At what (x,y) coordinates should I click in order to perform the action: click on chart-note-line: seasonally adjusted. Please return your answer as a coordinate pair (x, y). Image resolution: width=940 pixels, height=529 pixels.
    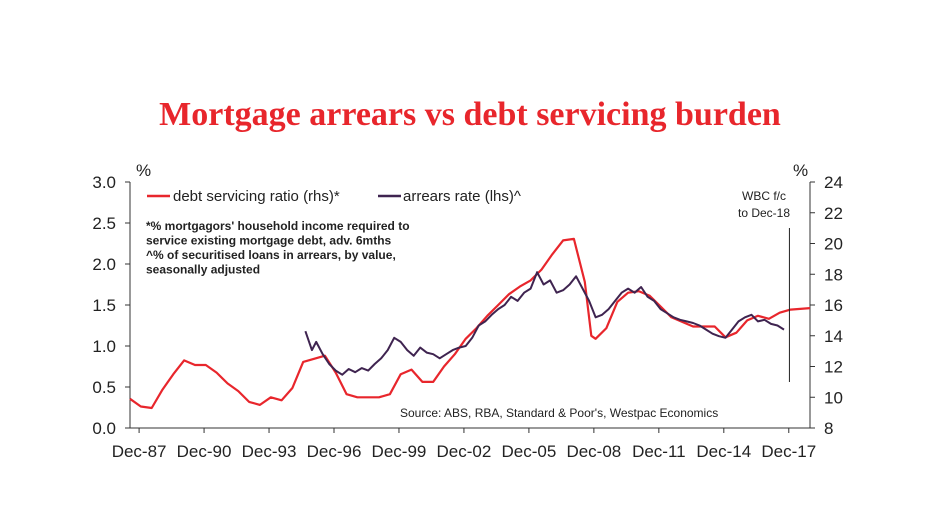
    Looking at the image, I should click on (203, 270).